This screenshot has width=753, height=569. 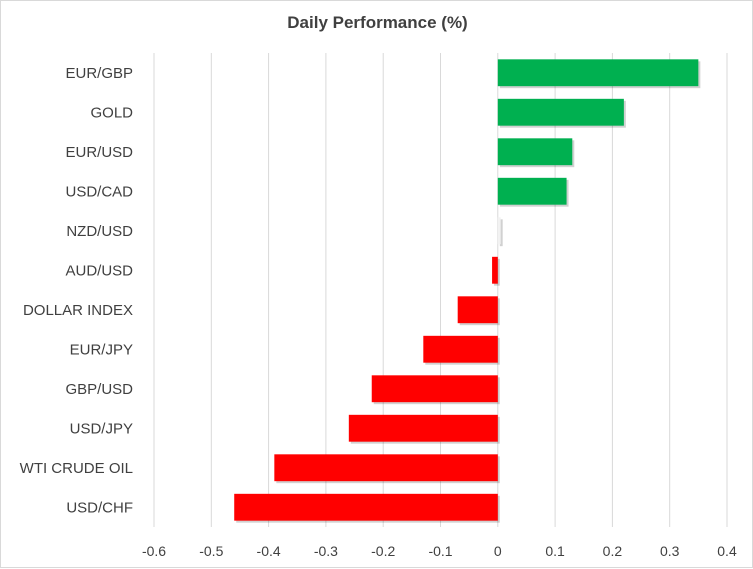 What do you see at coordinates (386, 468) in the screenshot?
I see `bar-wti-crude-oil` at bounding box center [386, 468].